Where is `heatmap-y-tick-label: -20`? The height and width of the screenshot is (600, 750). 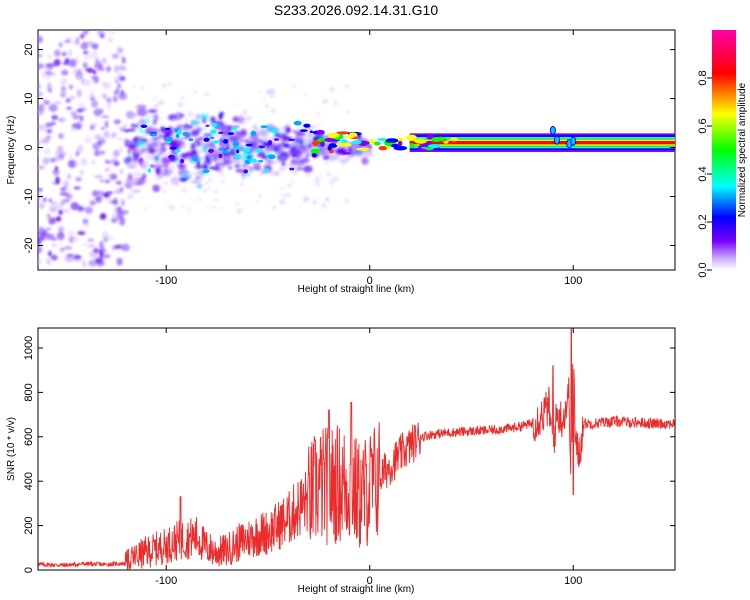 heatmap-y-tick-label: -20 is located at coordinates (29, 246).